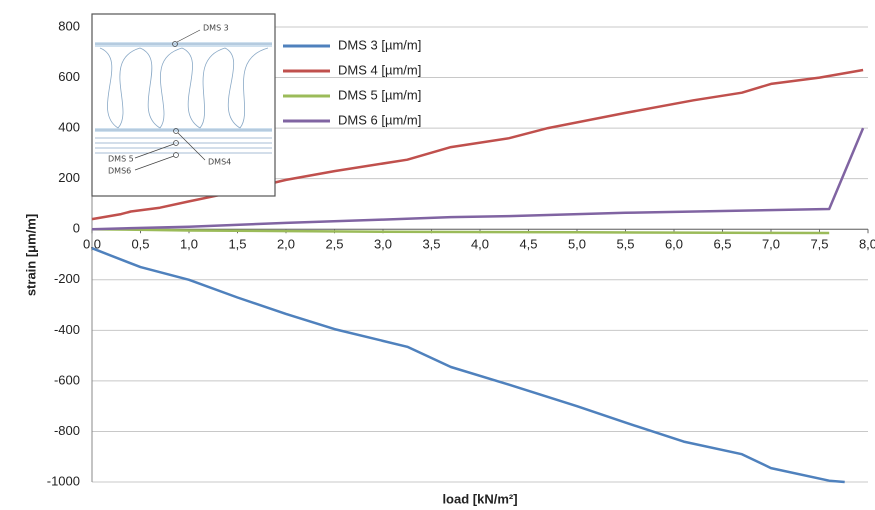  What do you see at coordinates (30, 255) in the screenshot?
I see `y-axis-label: strain [μm/m]` at bounding box center [30, 255].